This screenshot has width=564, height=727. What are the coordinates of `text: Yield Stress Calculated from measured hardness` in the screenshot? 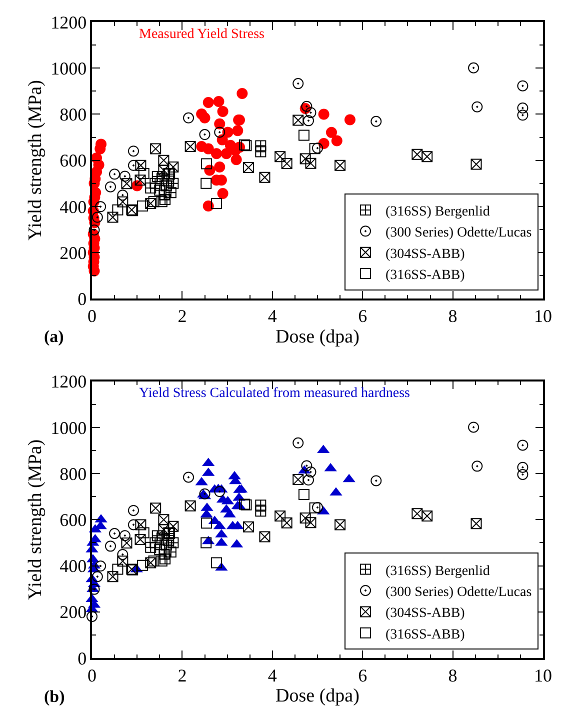 It's located at (274, 393).